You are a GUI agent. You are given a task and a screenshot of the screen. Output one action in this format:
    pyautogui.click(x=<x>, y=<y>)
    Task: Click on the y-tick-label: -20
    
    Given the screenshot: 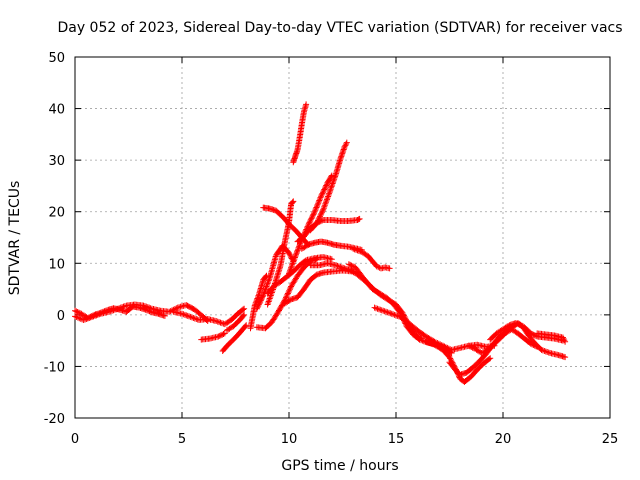 What is the action you would take?
    pyautogui.click(x=54, y=419)
    